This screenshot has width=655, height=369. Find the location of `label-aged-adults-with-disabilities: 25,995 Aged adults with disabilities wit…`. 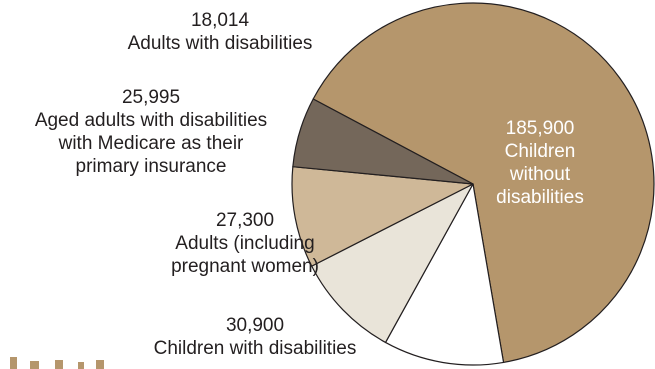

label-aged-adults-with-disabilities: 25,995 Aged adults with disabilities wit… is located at coordinates (151, 132).